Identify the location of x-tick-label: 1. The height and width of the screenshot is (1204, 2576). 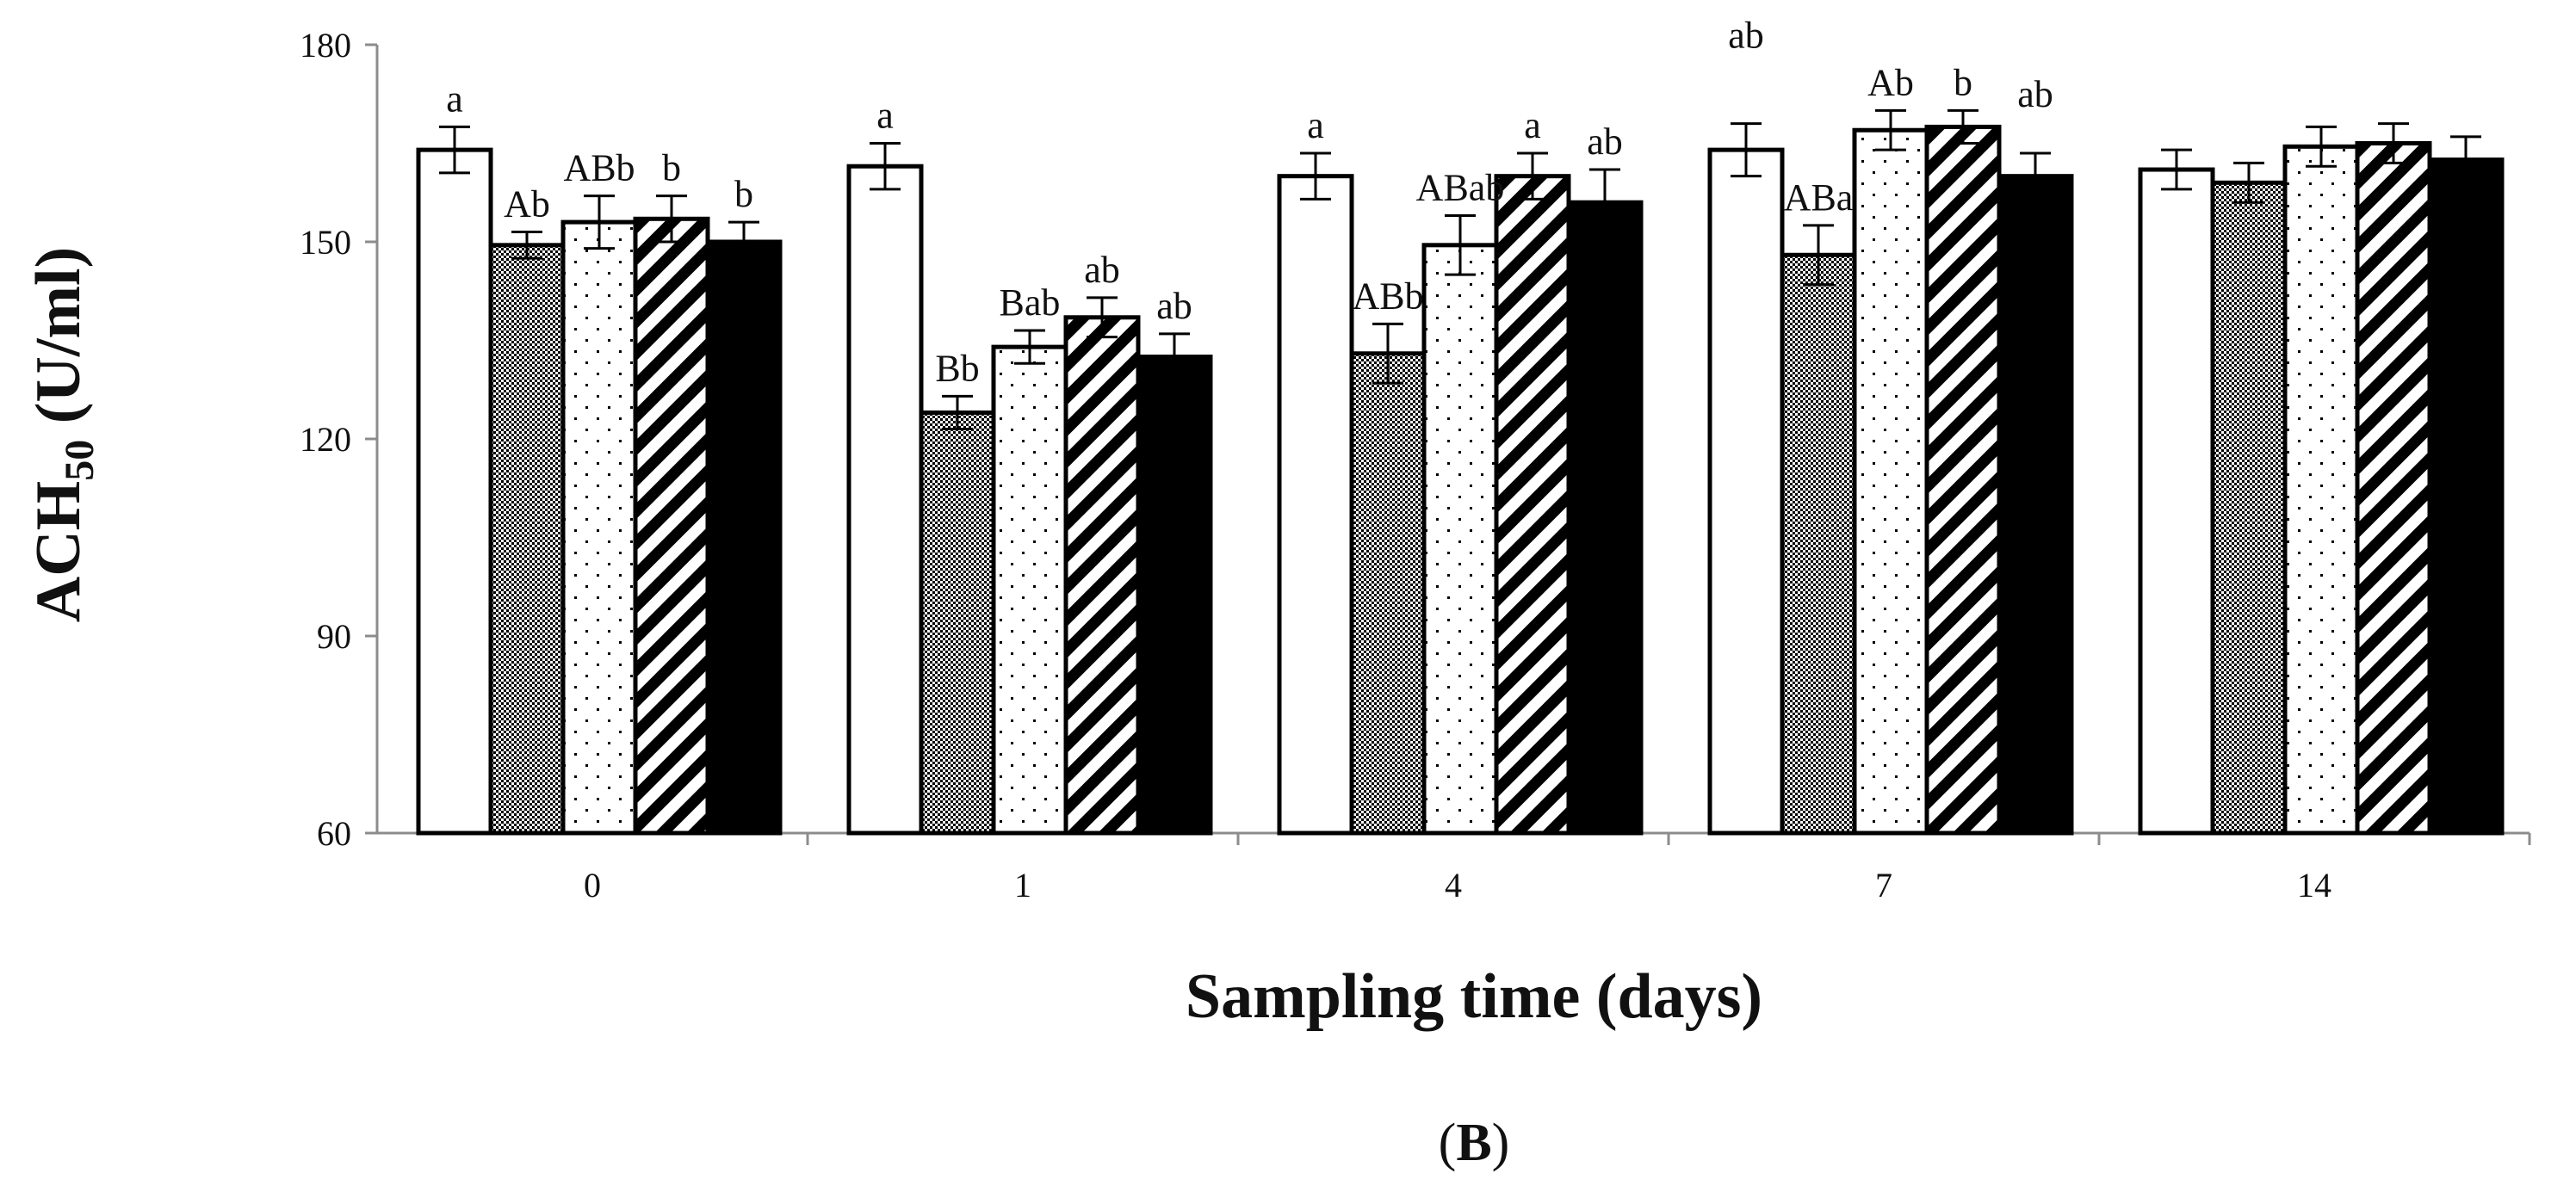
(1023, 886).